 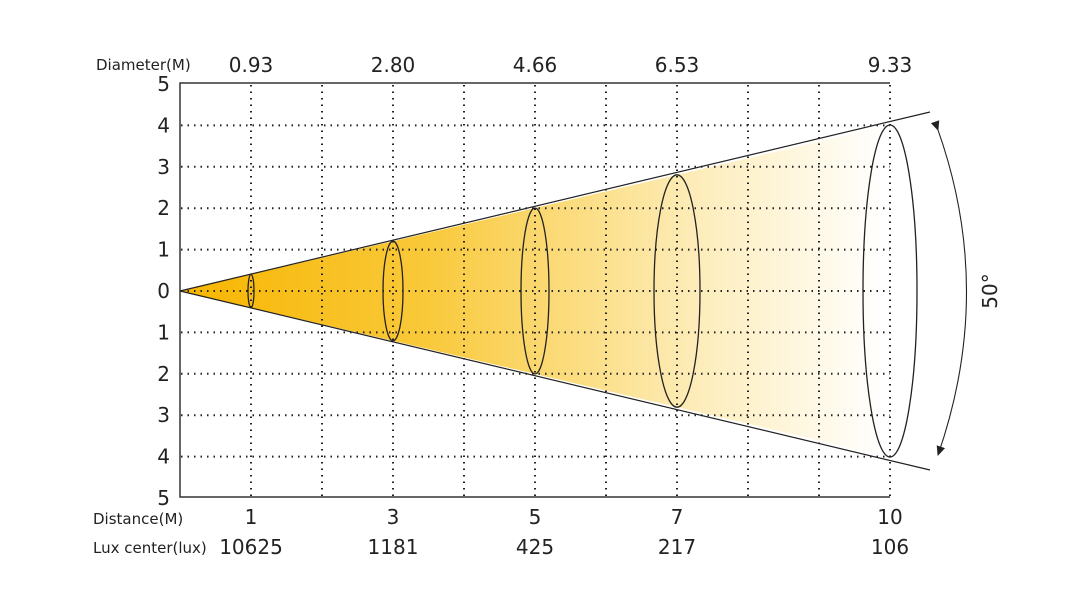 I want to click on distance-value: 7, so click(x=677, y=517).